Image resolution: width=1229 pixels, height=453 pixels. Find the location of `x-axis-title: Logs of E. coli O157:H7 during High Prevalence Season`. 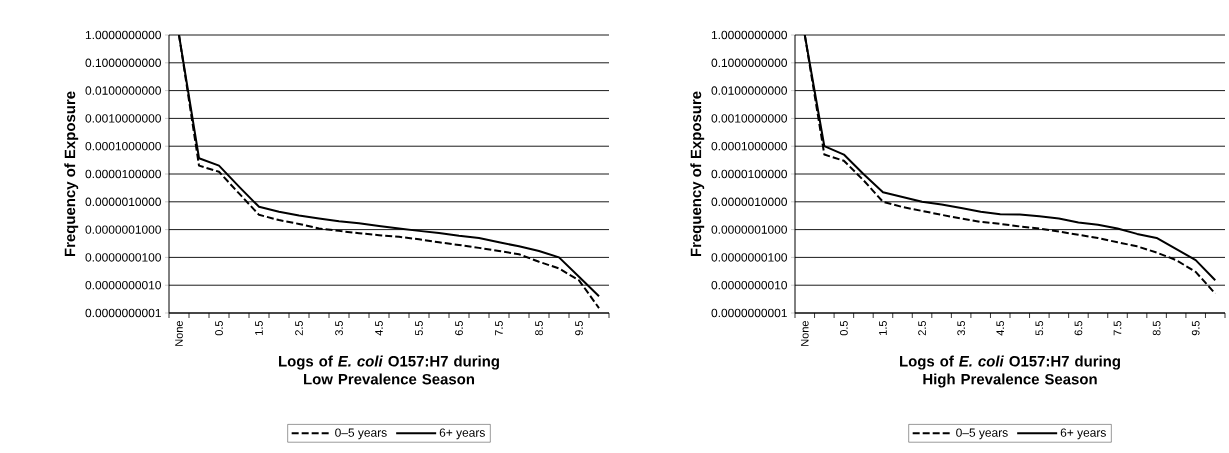

x-axis-title: Logs of E. coli O157:H7 during High Prevalence Season is located at coordinates (1010, 371).